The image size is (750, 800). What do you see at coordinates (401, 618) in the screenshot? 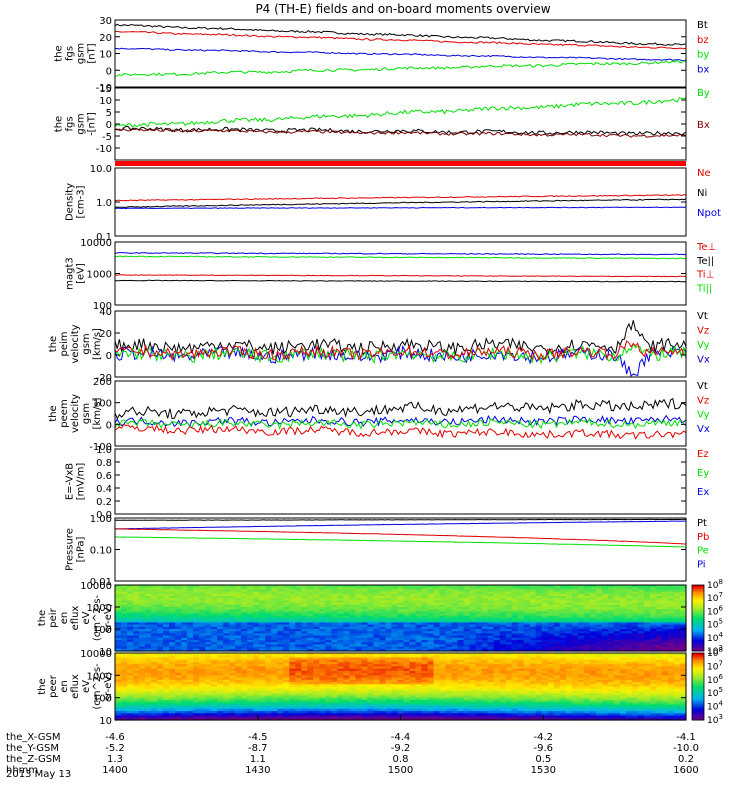
I see `spectrogram` at bounding box center [401, 618].